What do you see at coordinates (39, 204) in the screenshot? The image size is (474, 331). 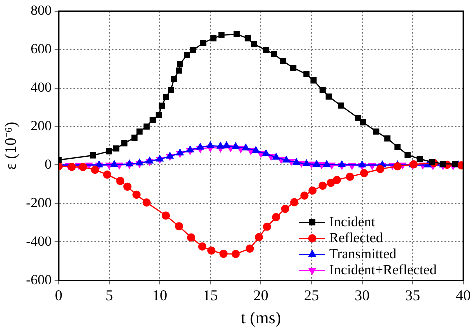 I see `y-tick-label: -200` at bounding box center [39, 204].